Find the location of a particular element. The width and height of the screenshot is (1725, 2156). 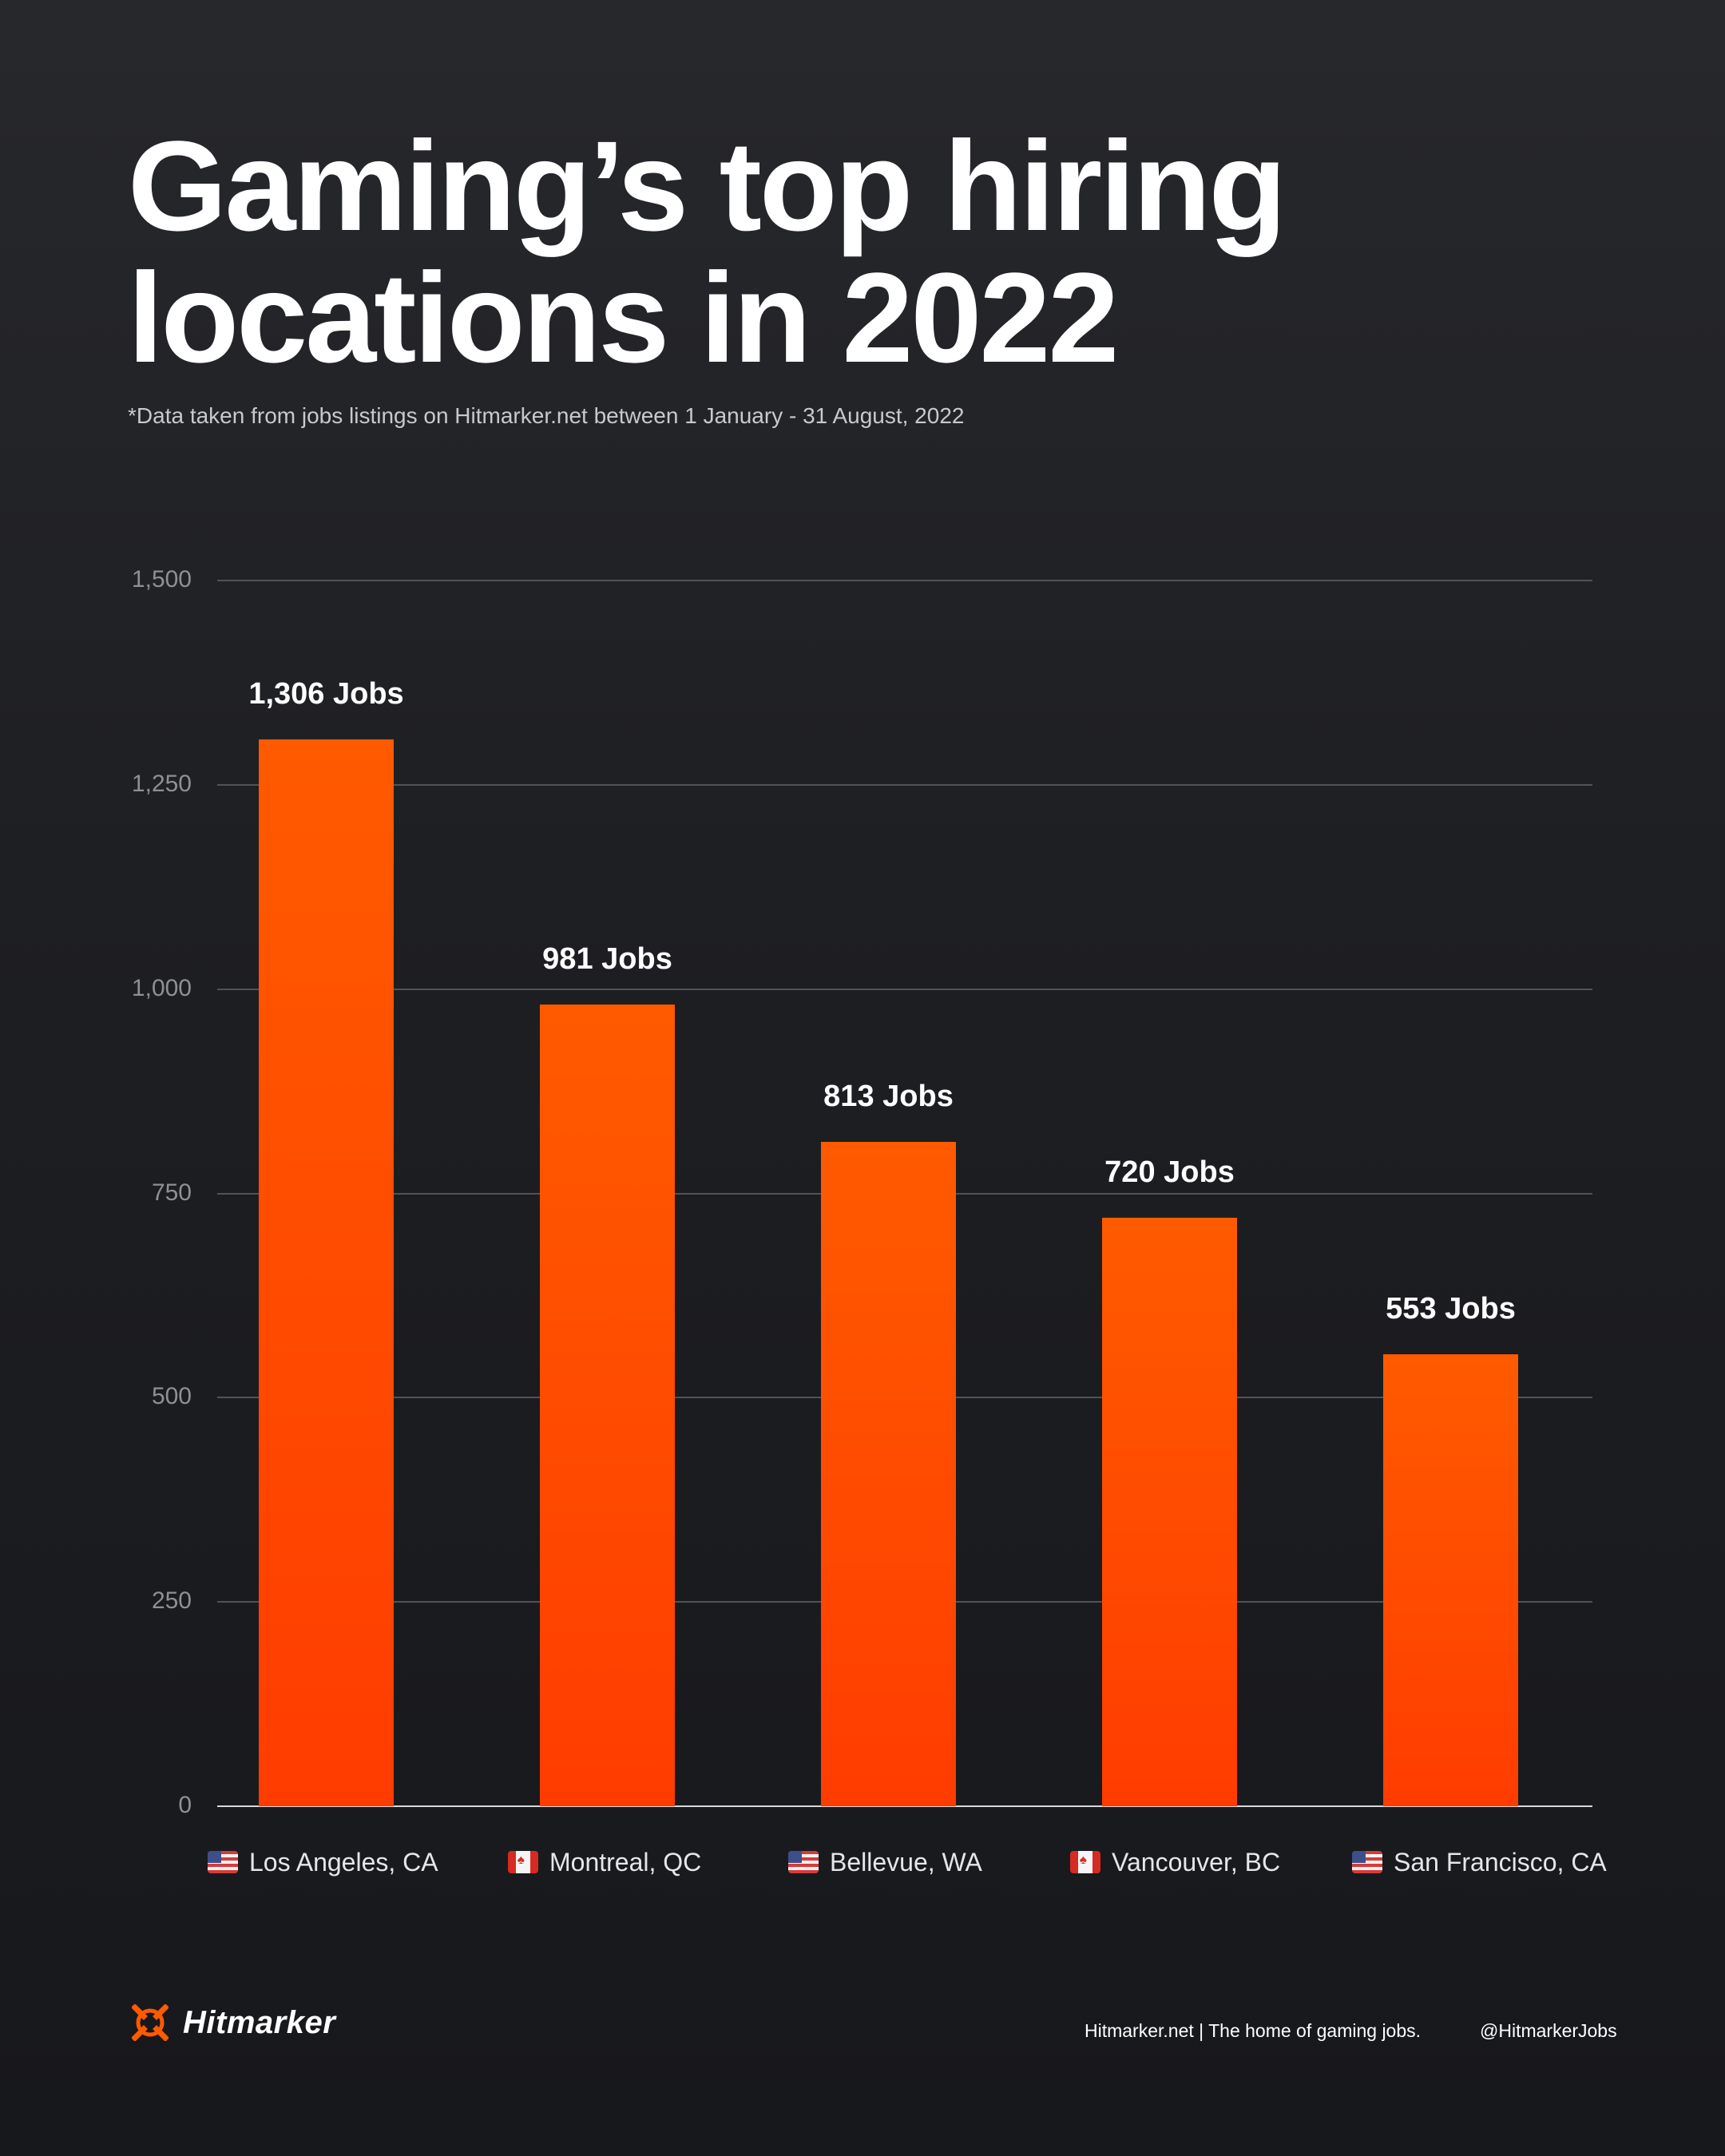

location-name: San Francisco, CA is located at coordinates (1501, 1862).